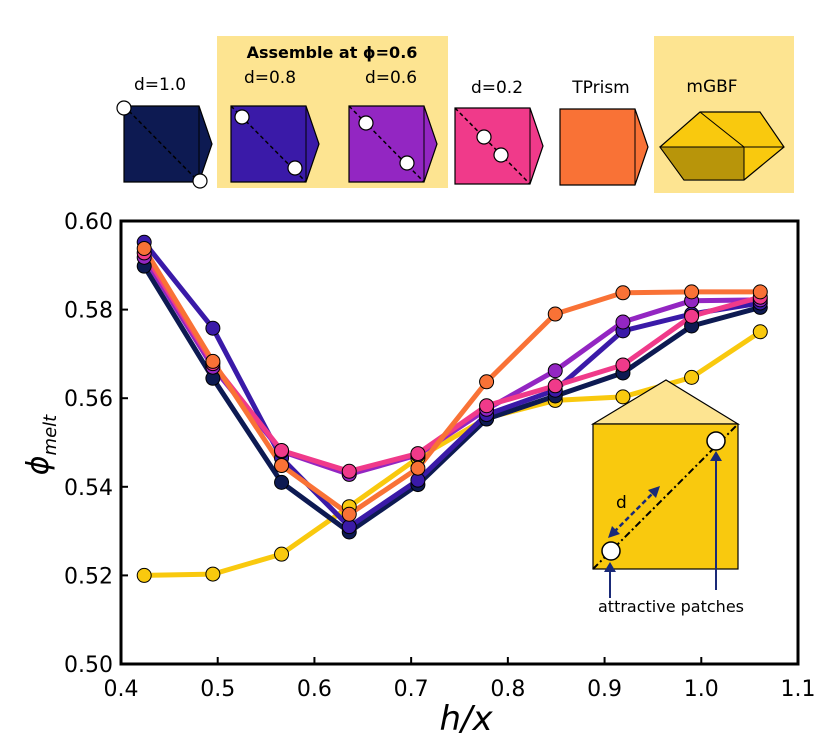 Image resolution: width=830 pixels, height=740 pixels. What do you see at coordinates (604, 689) in the screenshot?
I see `x-tick-label: 0.9` at bounding box center [604, 689].